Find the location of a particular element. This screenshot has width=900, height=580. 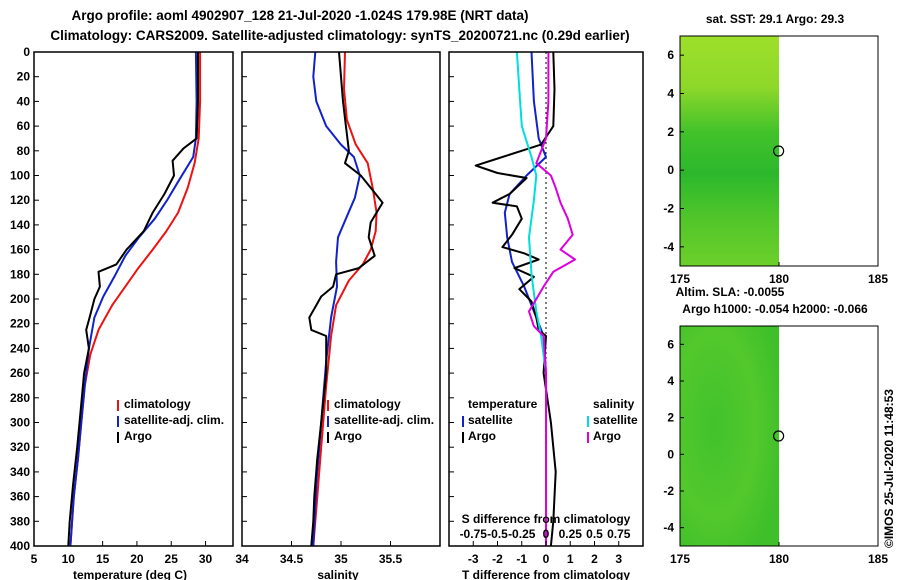

y-tick-label: 60 is located at coordinates (24, 126).